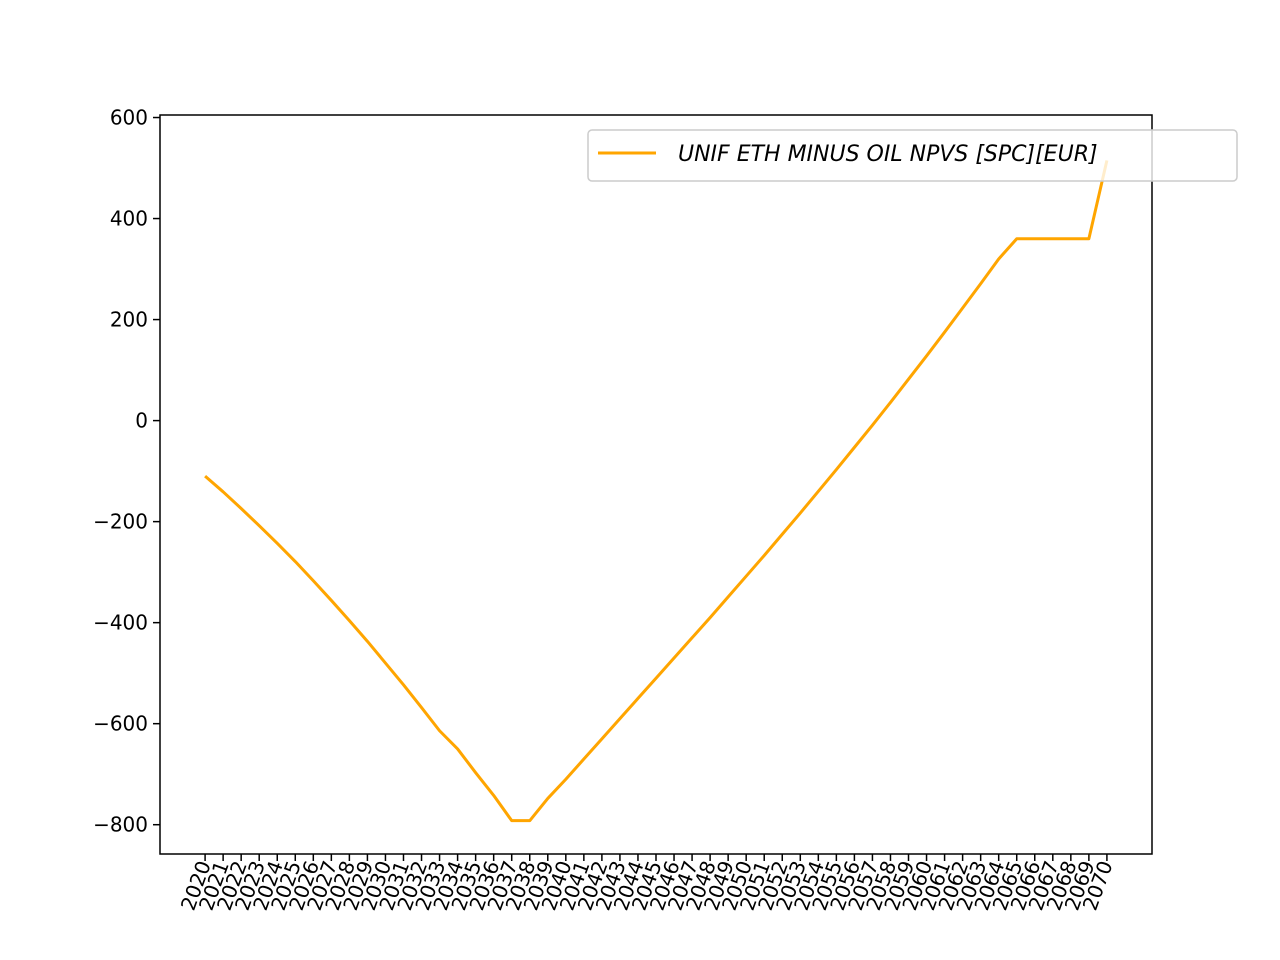 The image size is (1280, 960). I want to click on legend-box, so click(912, 155).